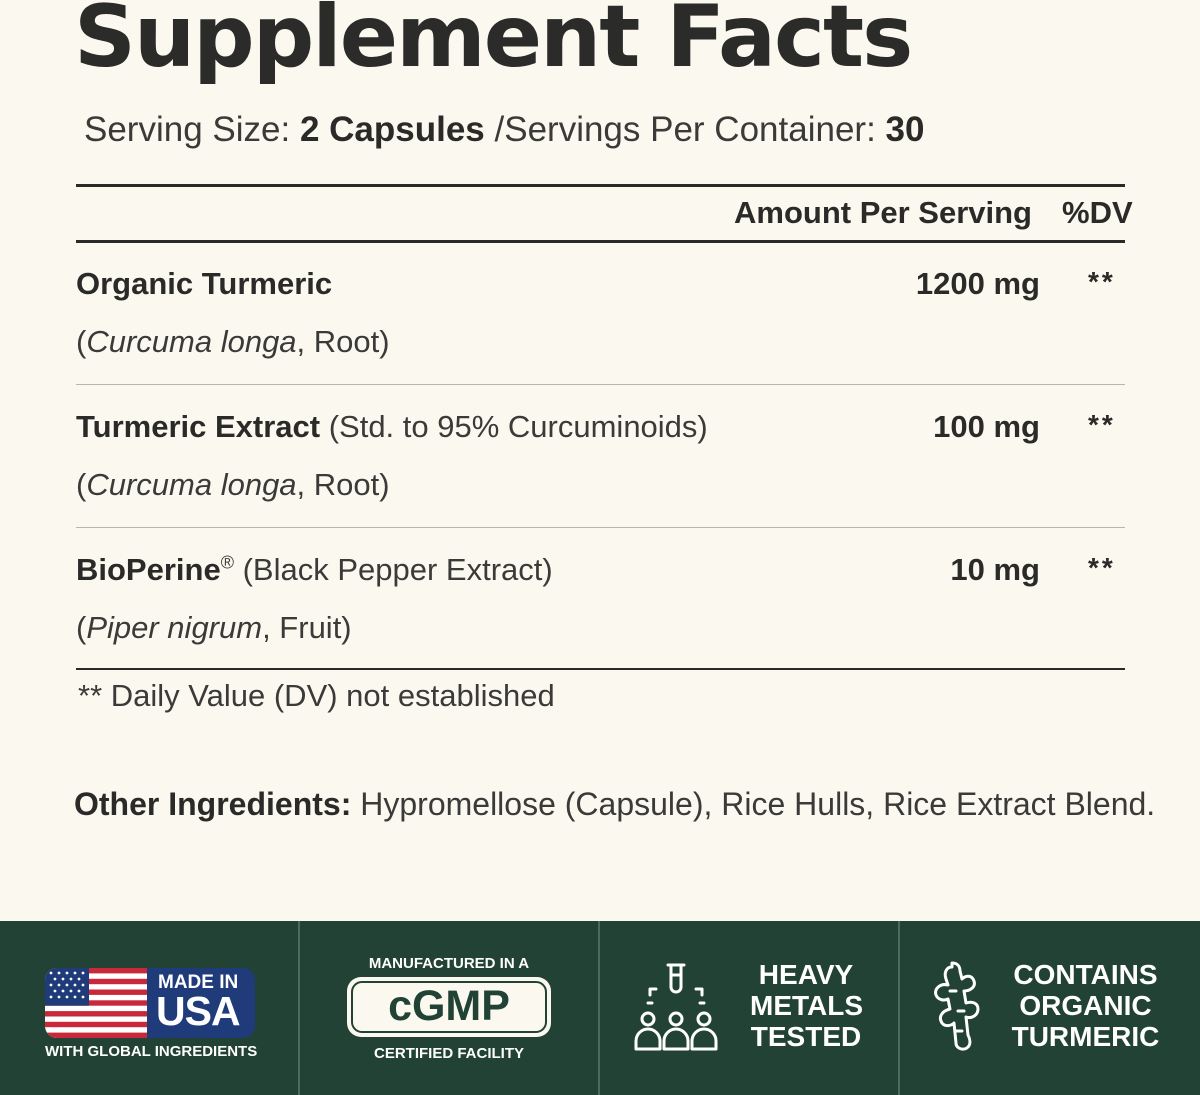 The image size is (1200, 1095). What do you see at coordinates (204, 283) in the screenshot?
I see `ingredient-name: Organic Turmeric` at bounding box center [204, 283].